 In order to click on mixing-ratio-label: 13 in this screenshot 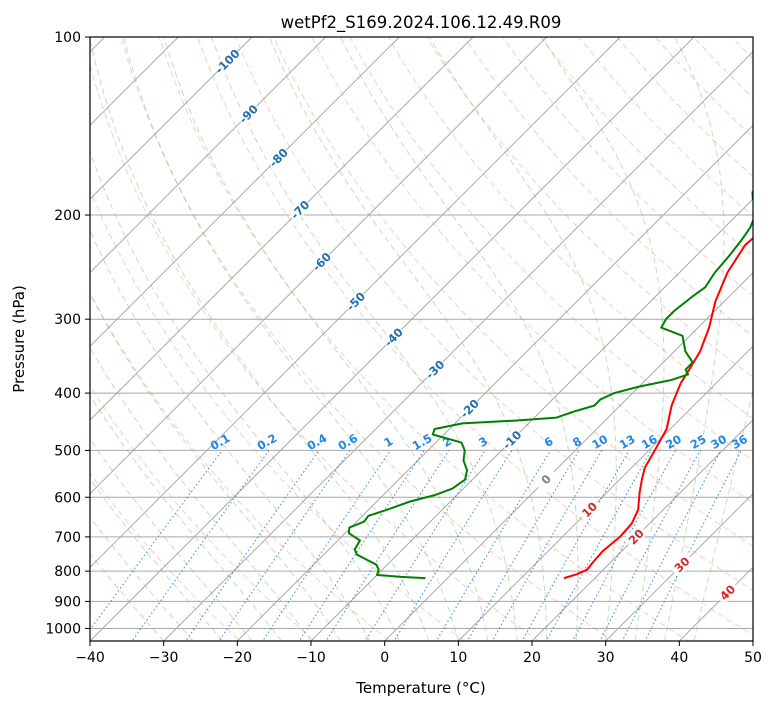, I will do `click(627, 442)`.